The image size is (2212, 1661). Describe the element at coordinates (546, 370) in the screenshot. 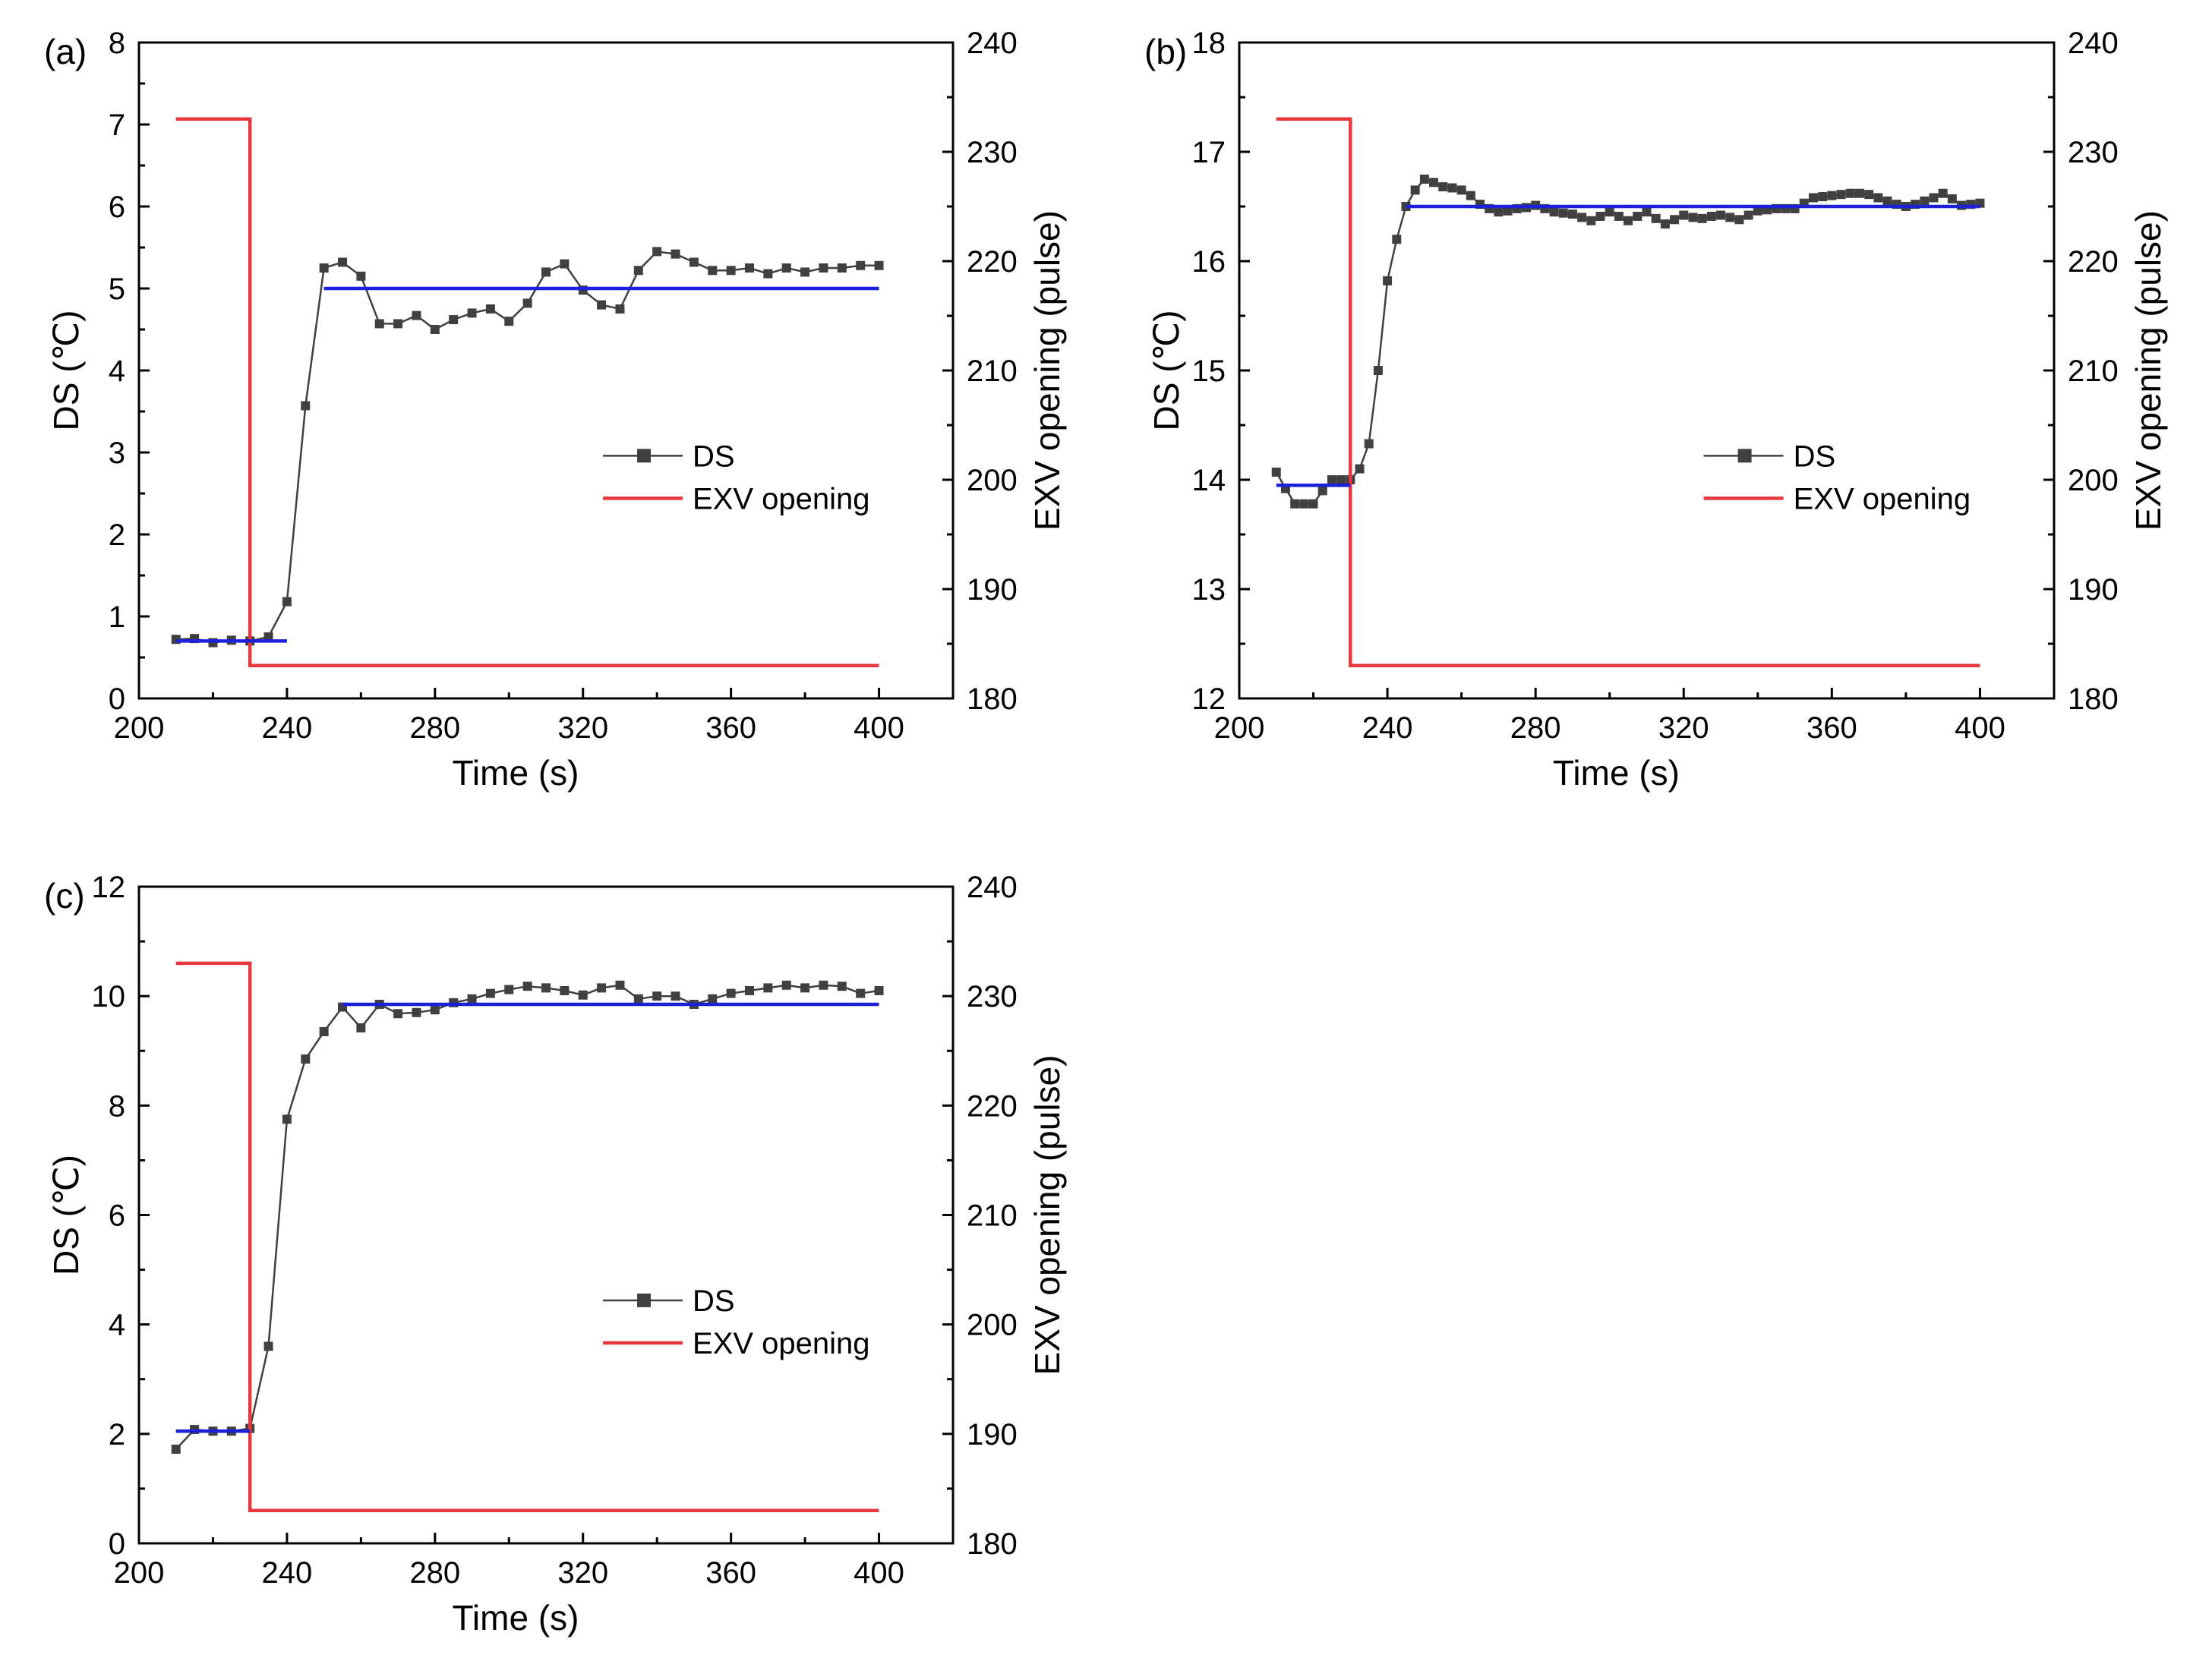

I see `plot-frame` at that location.